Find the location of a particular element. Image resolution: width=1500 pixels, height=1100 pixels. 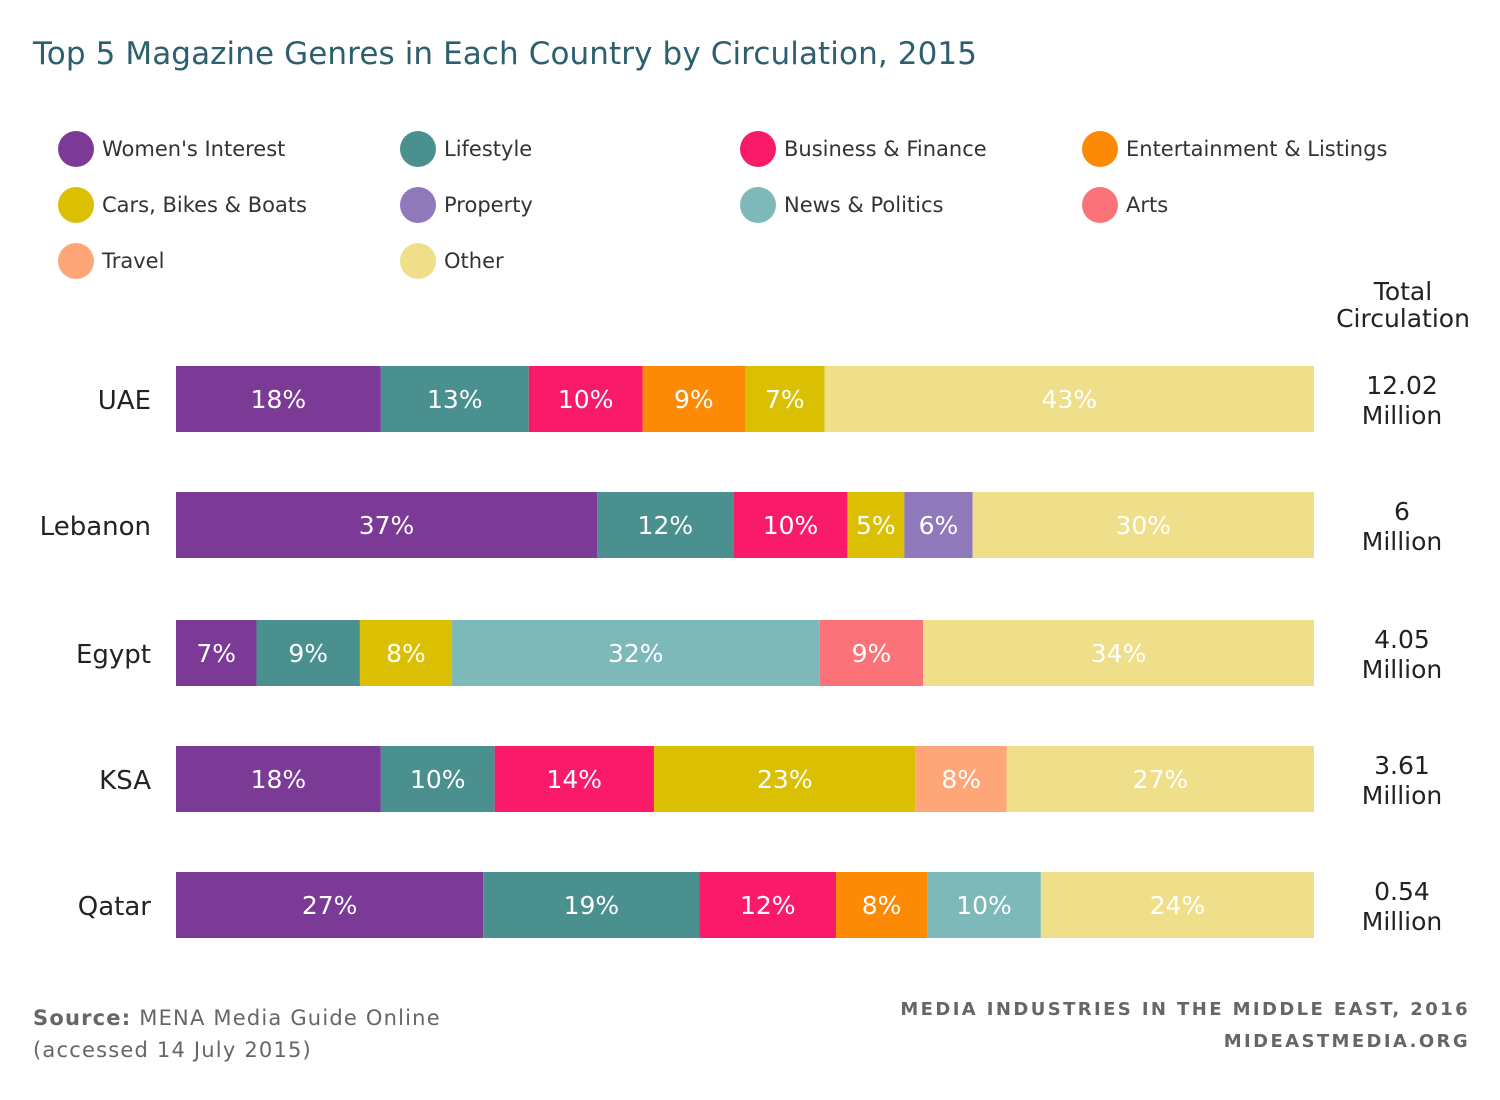

bar-value-label: 30% is located at coordinates (1144, 525).